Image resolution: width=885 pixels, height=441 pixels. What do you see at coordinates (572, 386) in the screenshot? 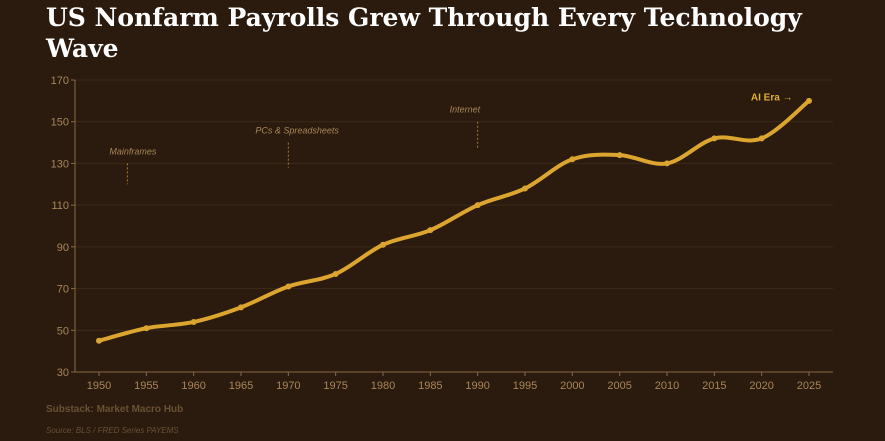
I see `x-tick-label: 2000` at bounding box center [572, 386].